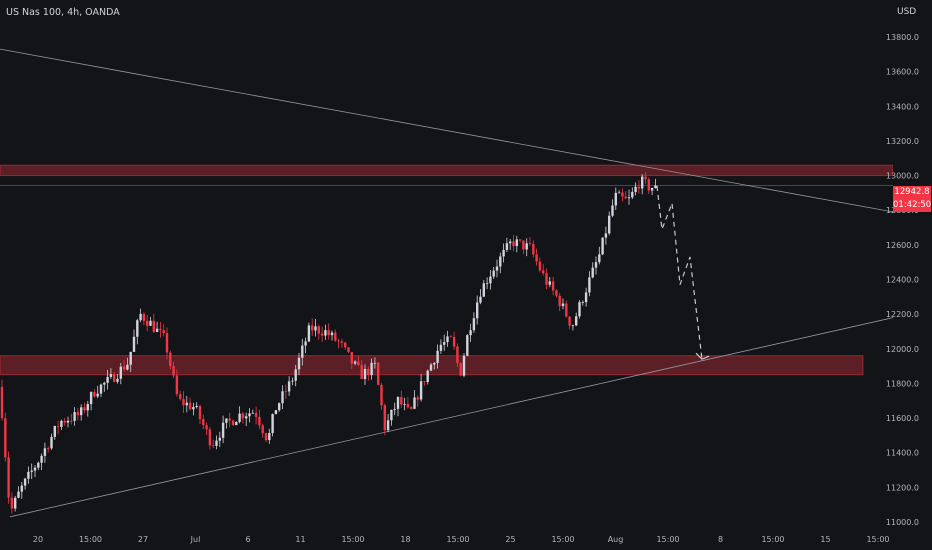 The width and height of the screenshot is (932, 550). Describe the element at coordinates (902, 418) in the screenshot. I see `y-tick-label: 11600.0` at that location.